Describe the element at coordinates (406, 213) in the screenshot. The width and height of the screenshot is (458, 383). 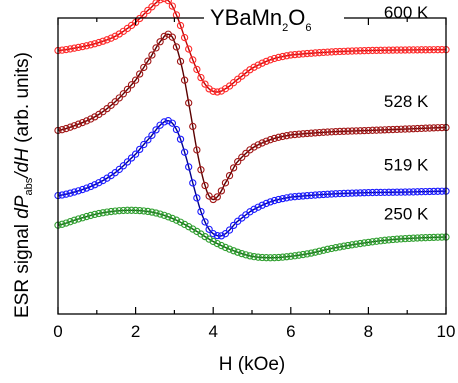
I see `series-label: 250 K` at that location.